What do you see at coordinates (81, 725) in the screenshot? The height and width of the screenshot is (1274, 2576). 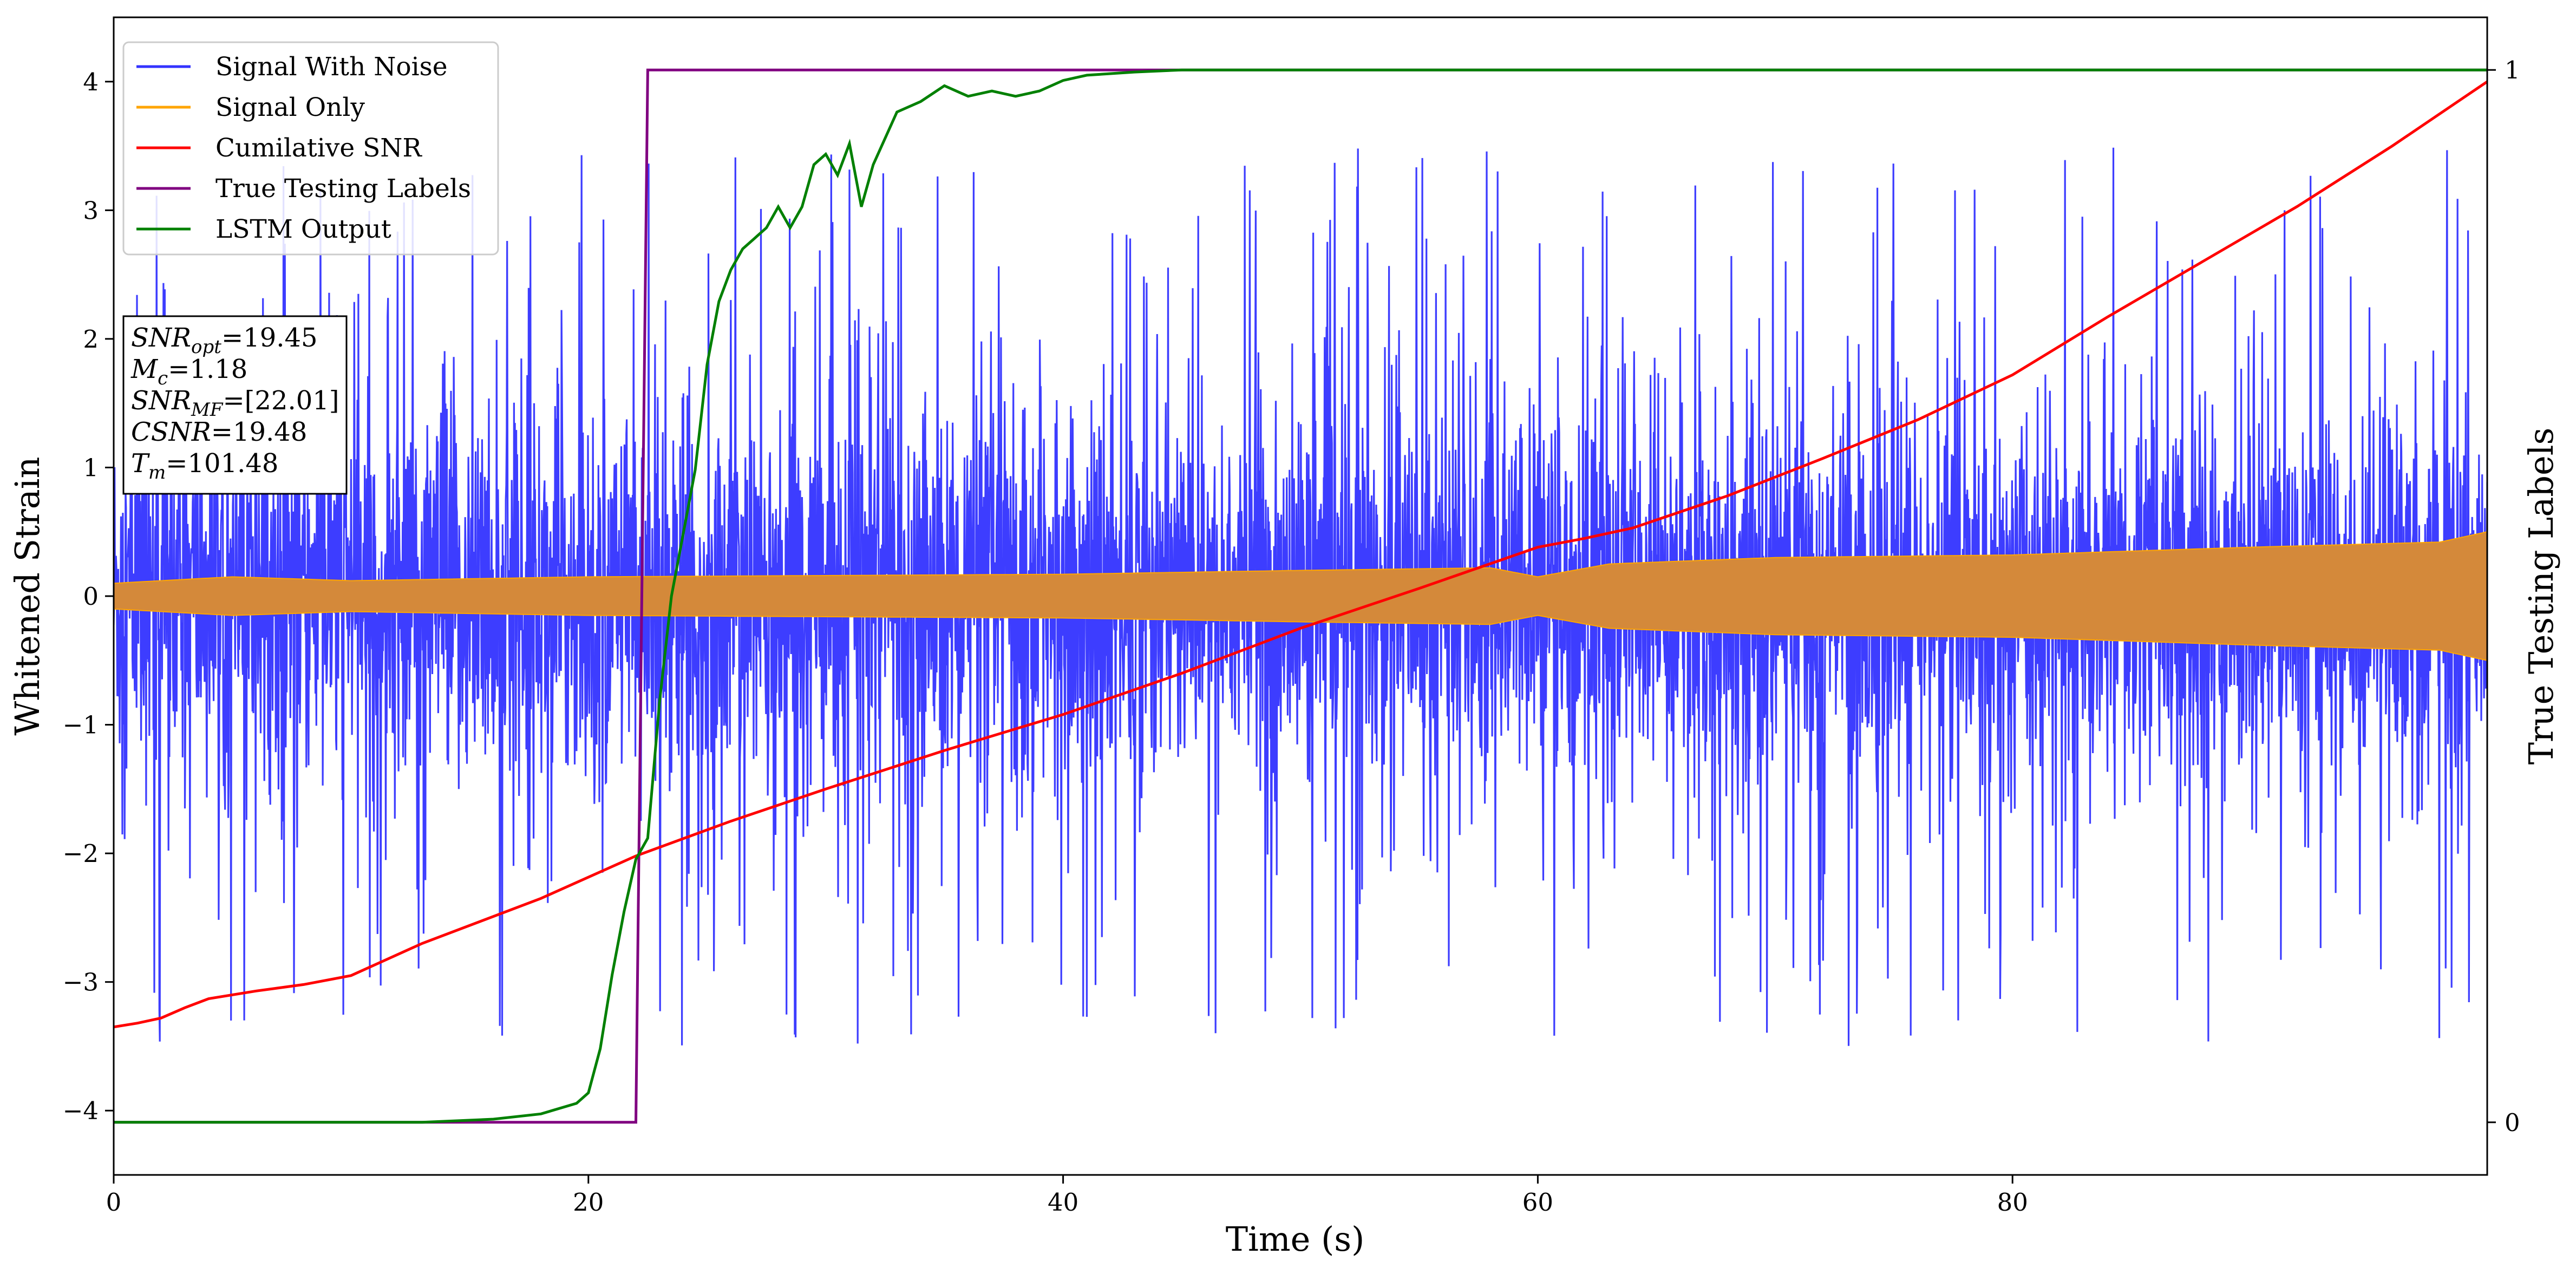 I see `y-tick-label: −1` at bounding box center [81, 725].